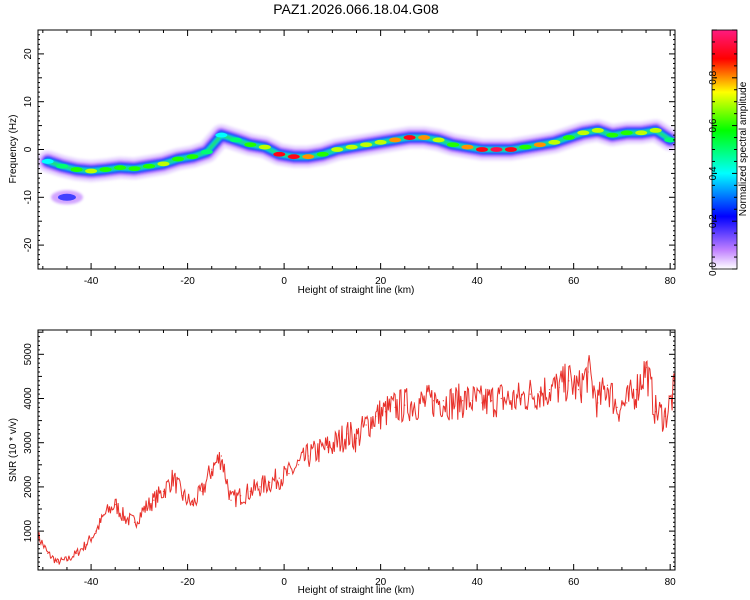  Describe the element at coordinates (28, 102) in the screenshot. I see `spec-ytick-label: 10` at that location.